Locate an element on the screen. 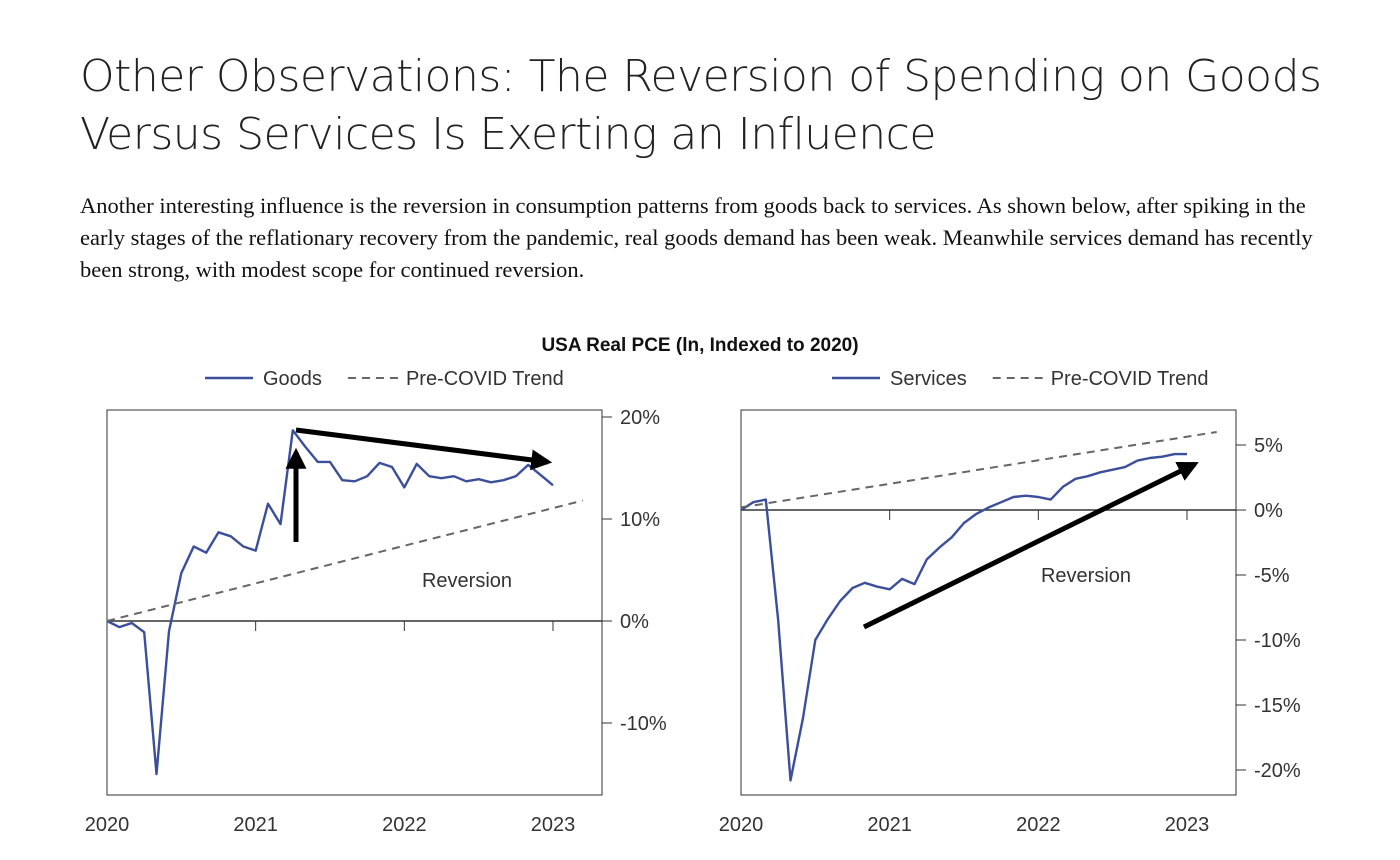  legend-label-series: Services is located at coordinates (928, 379).